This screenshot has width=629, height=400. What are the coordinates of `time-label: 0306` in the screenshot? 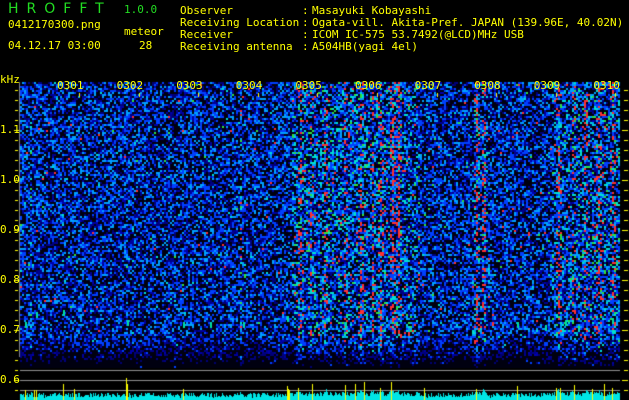 It's located at (368, 85).